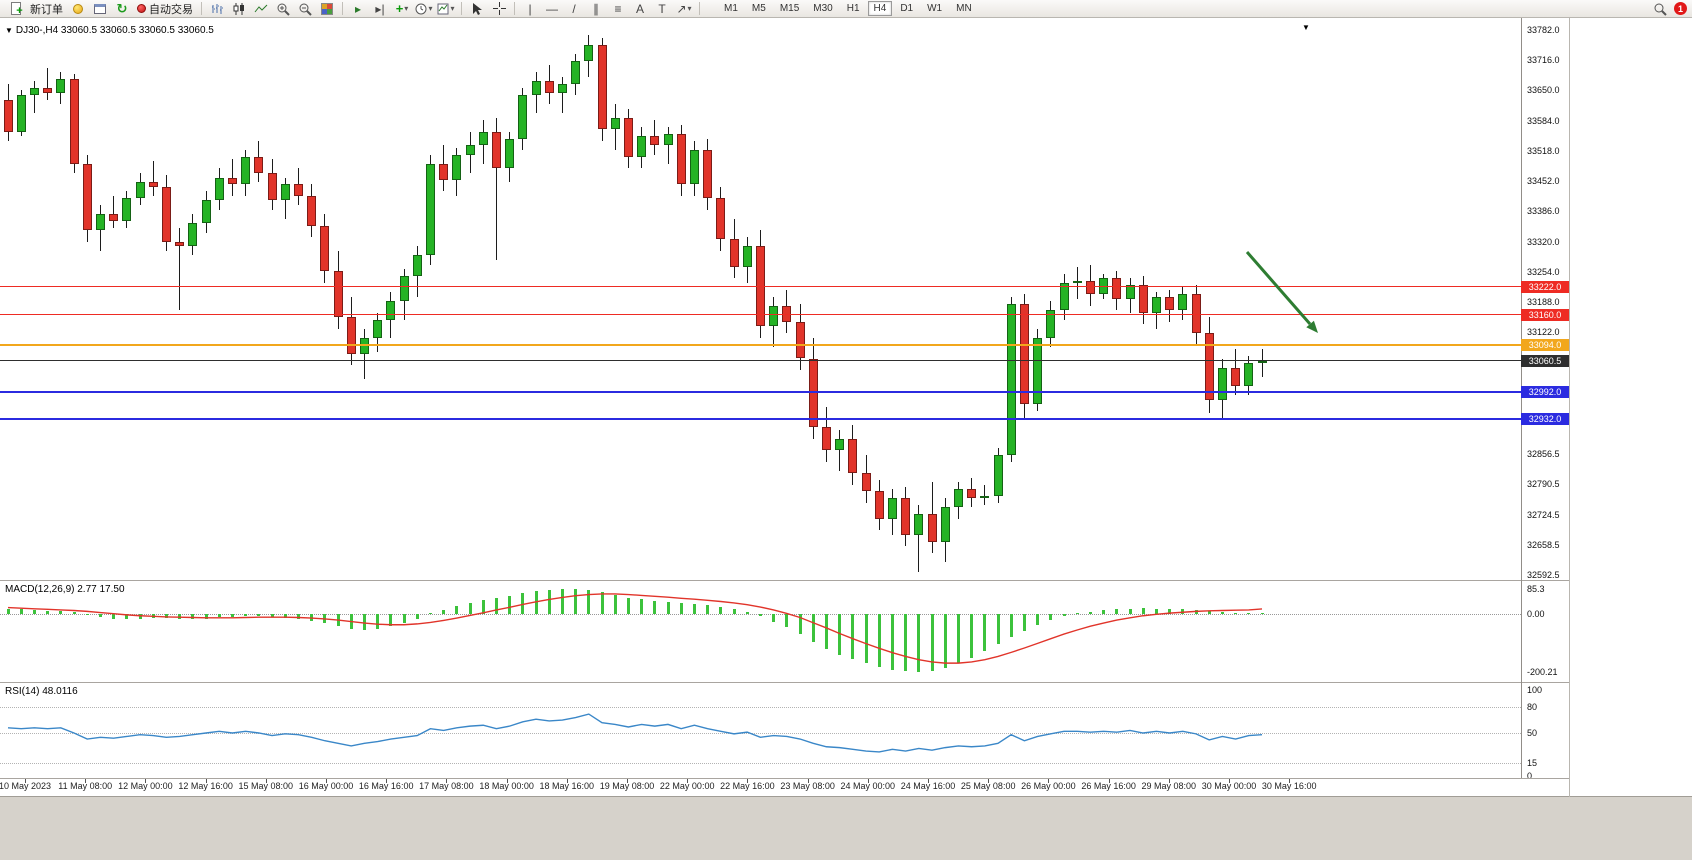  What do you see at coordinates (1680, 8) in the screenshot?
I see `notification-badge: 1` at bounding box center [1680, 8].